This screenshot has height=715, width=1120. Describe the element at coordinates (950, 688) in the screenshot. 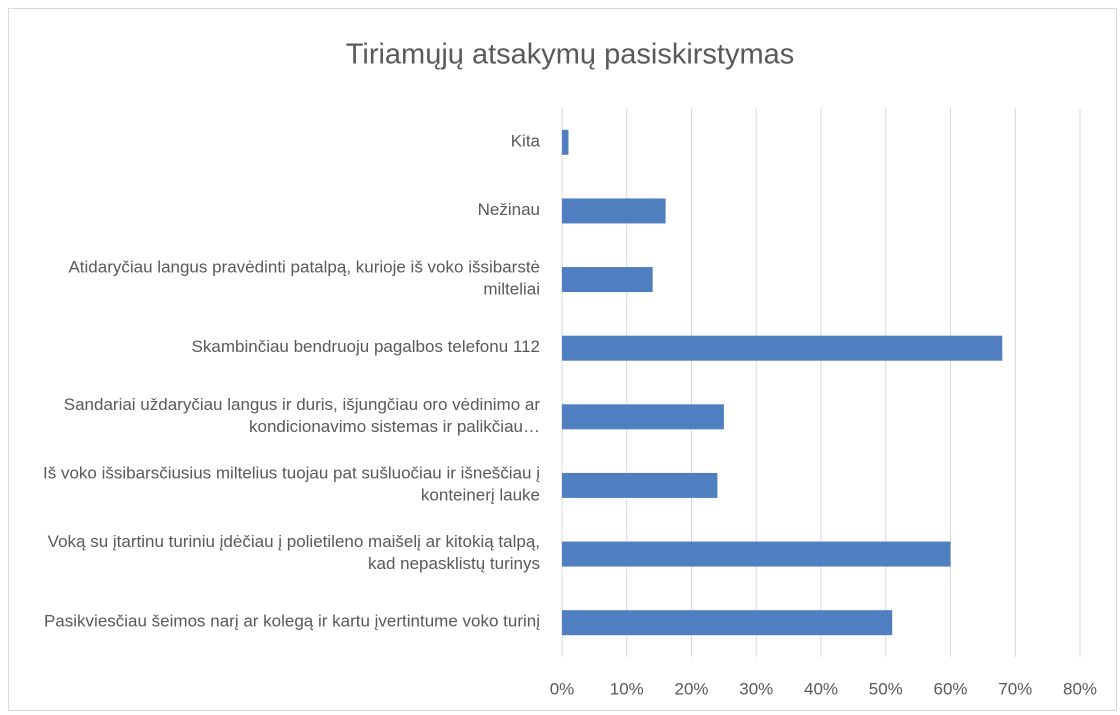

I see `x-tick-label: 60%` at that location.